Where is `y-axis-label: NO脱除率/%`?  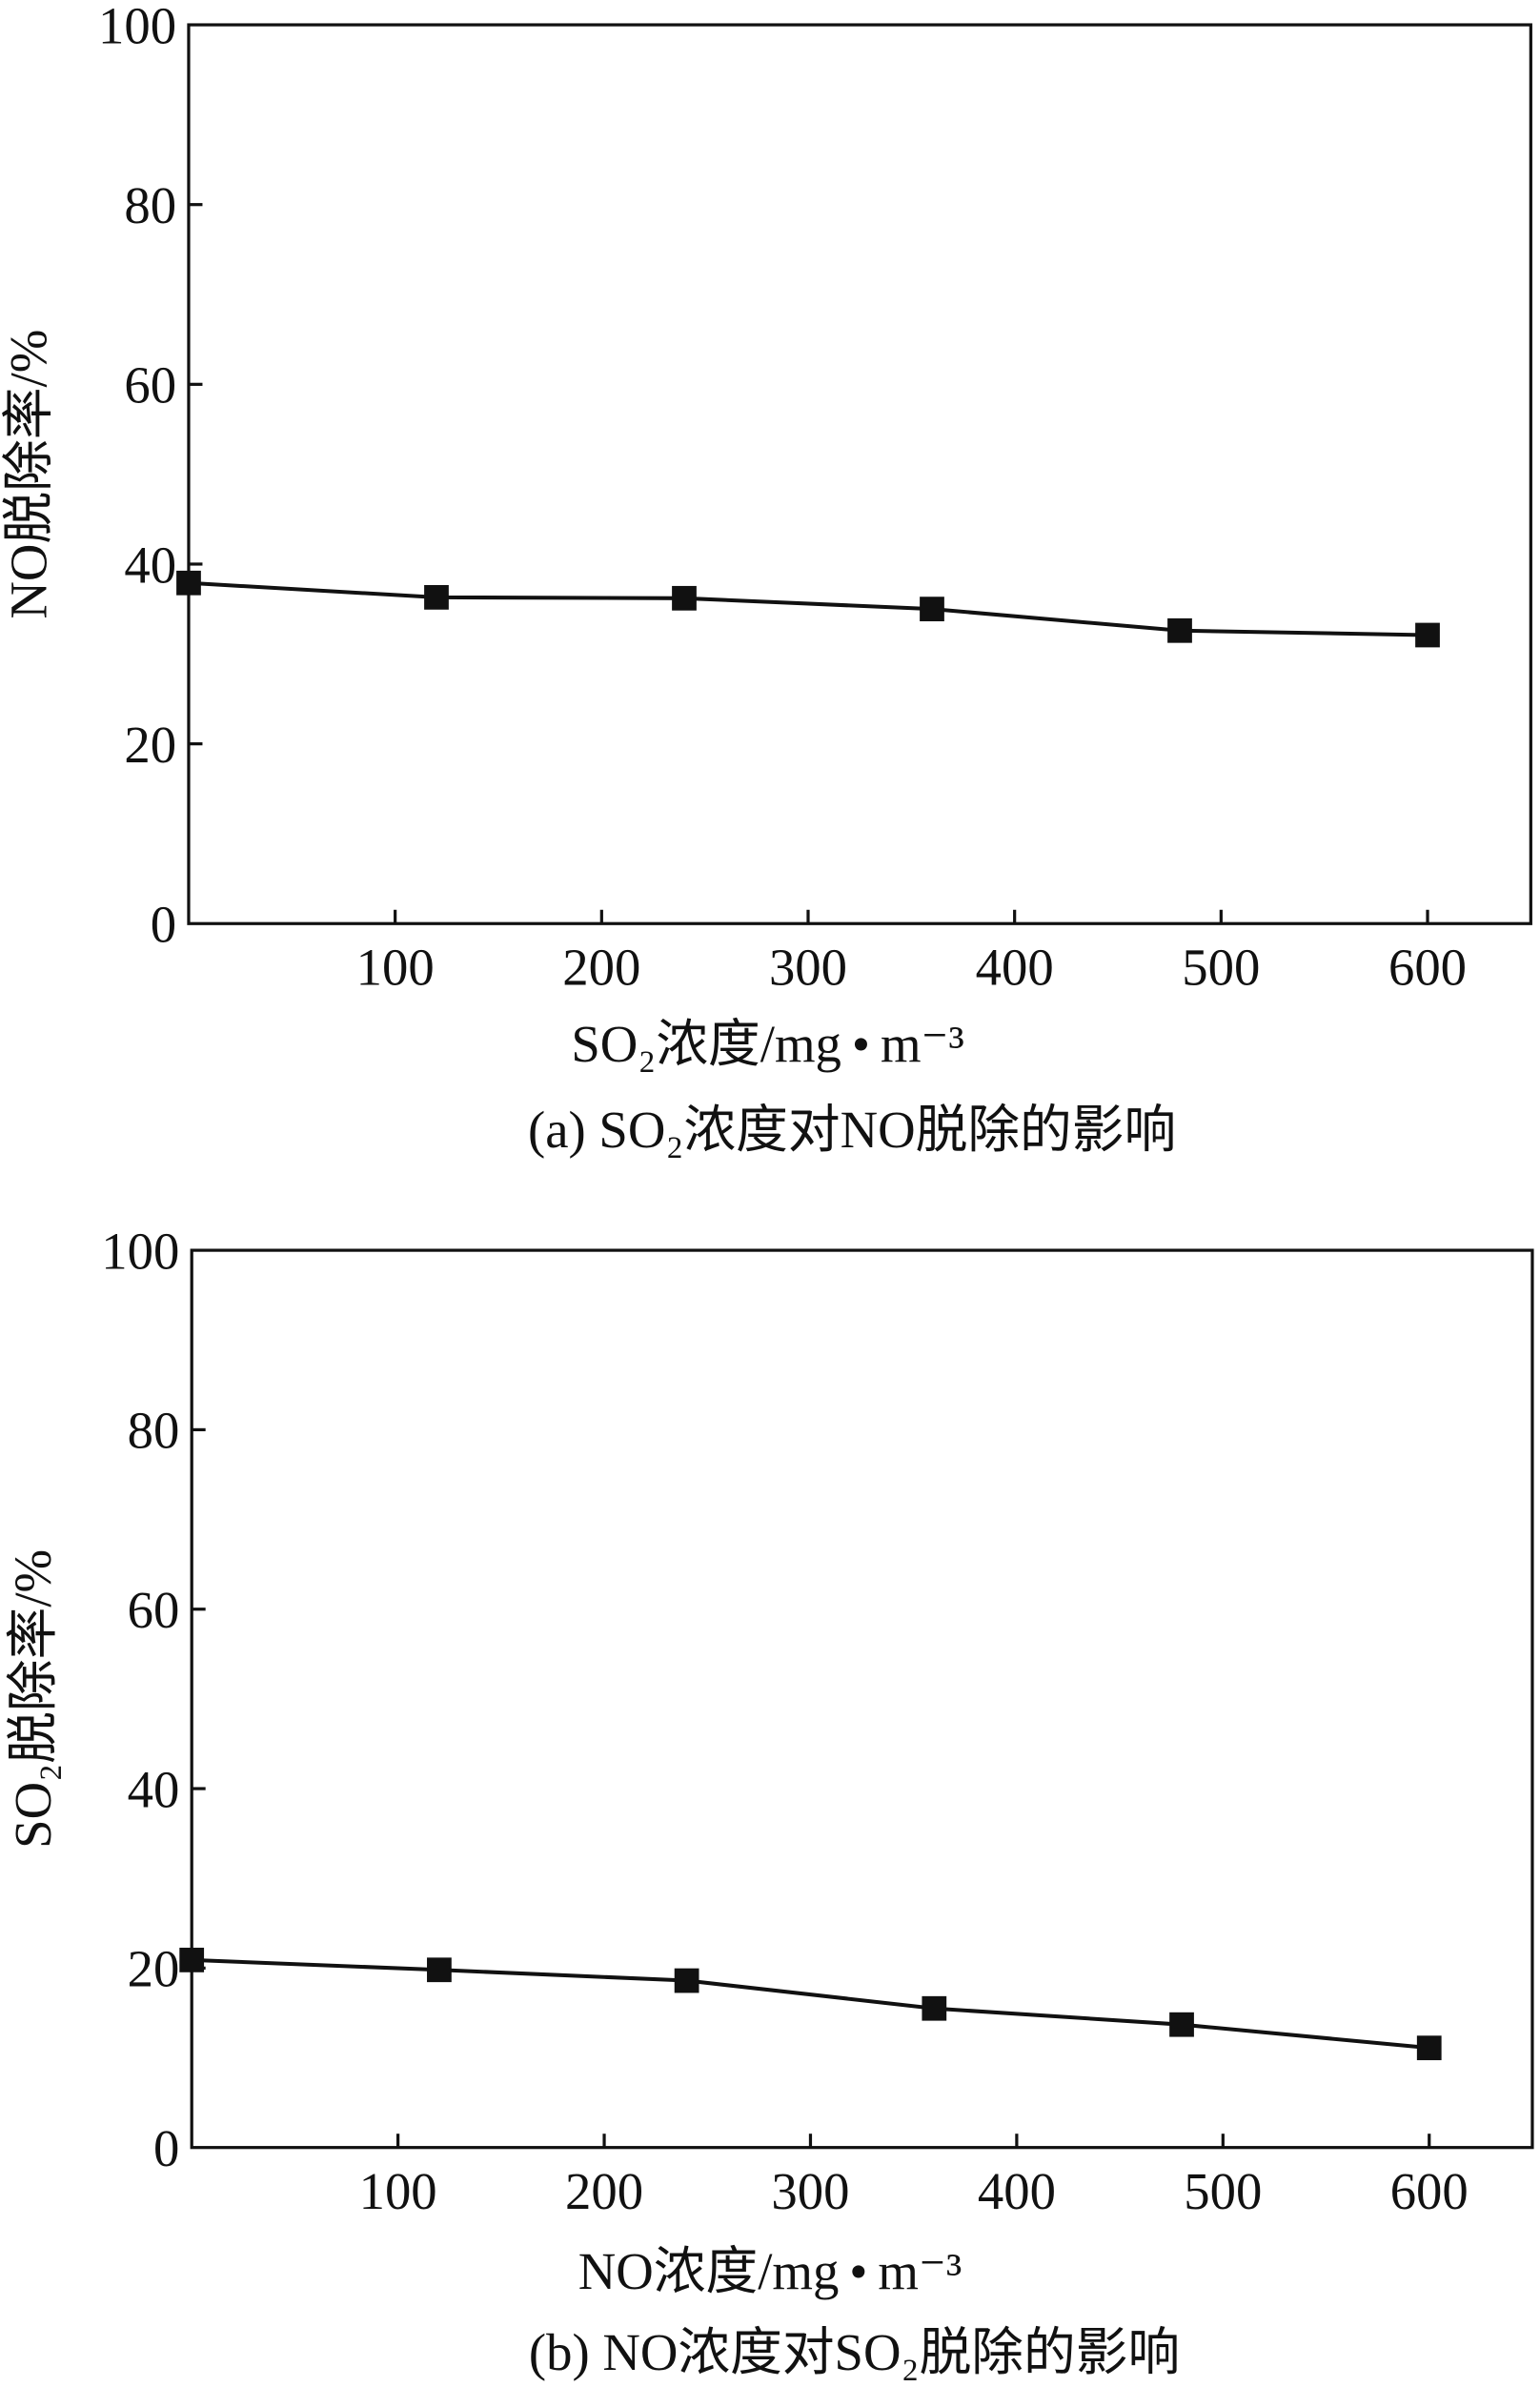
y-axis-label: NO脱除率/% is located at coordinates (28, 474).